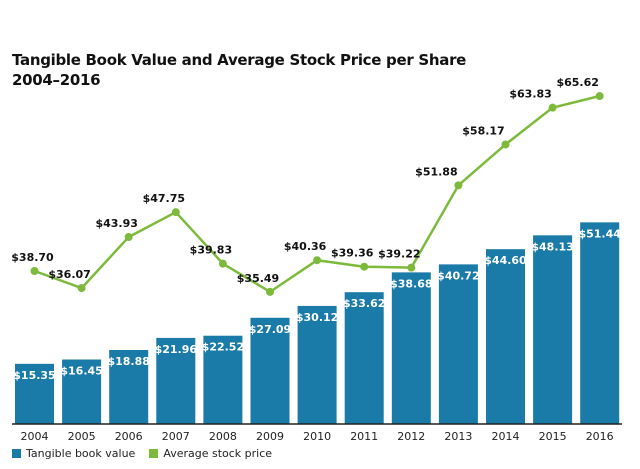 This screenshot has height=469, width=640. I want to click on x-tick-label-2014: 2014, so click(506, 436).